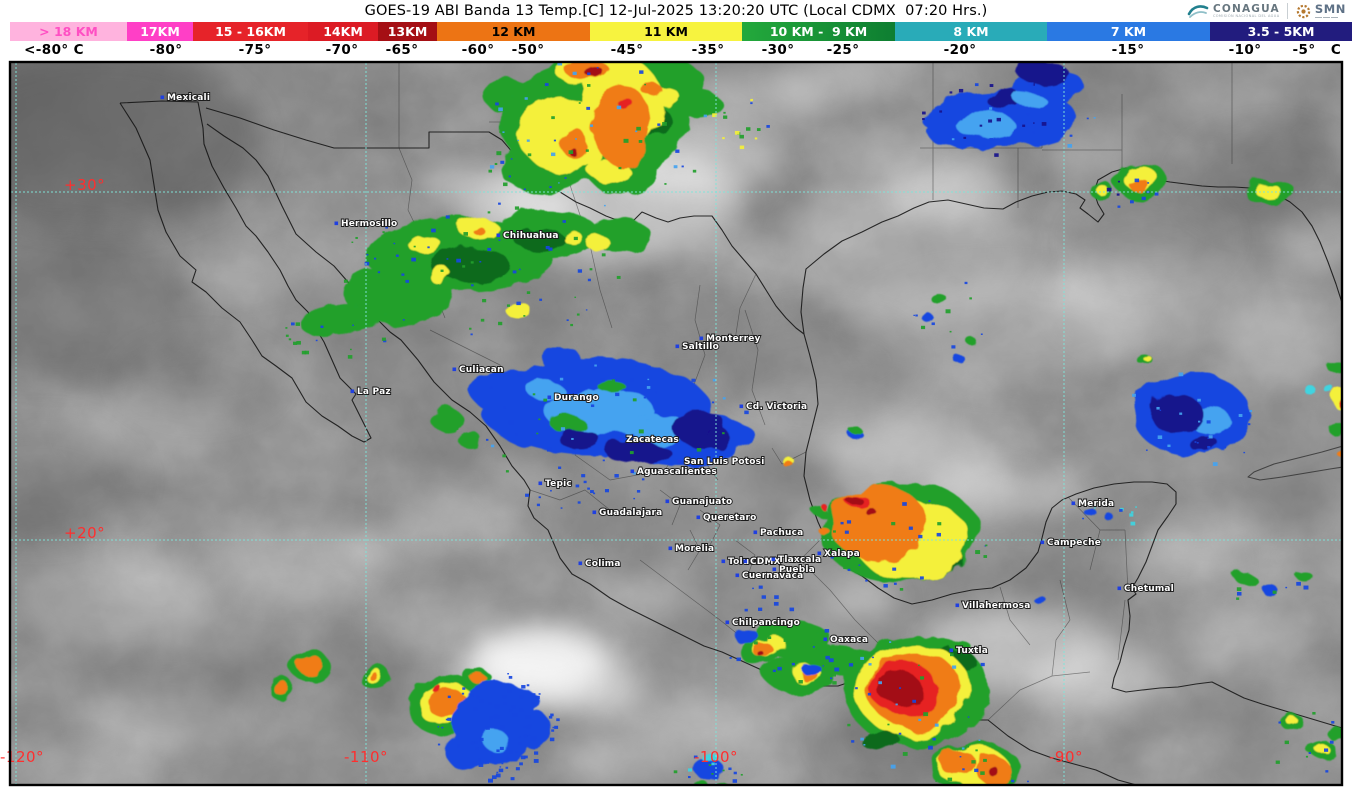 This screenshot has height=791, width=1352. What do you see at coordinates (691, 549) in the screenshot?
I see `city-morelia: Morelia` at bounding box center [691, 549].